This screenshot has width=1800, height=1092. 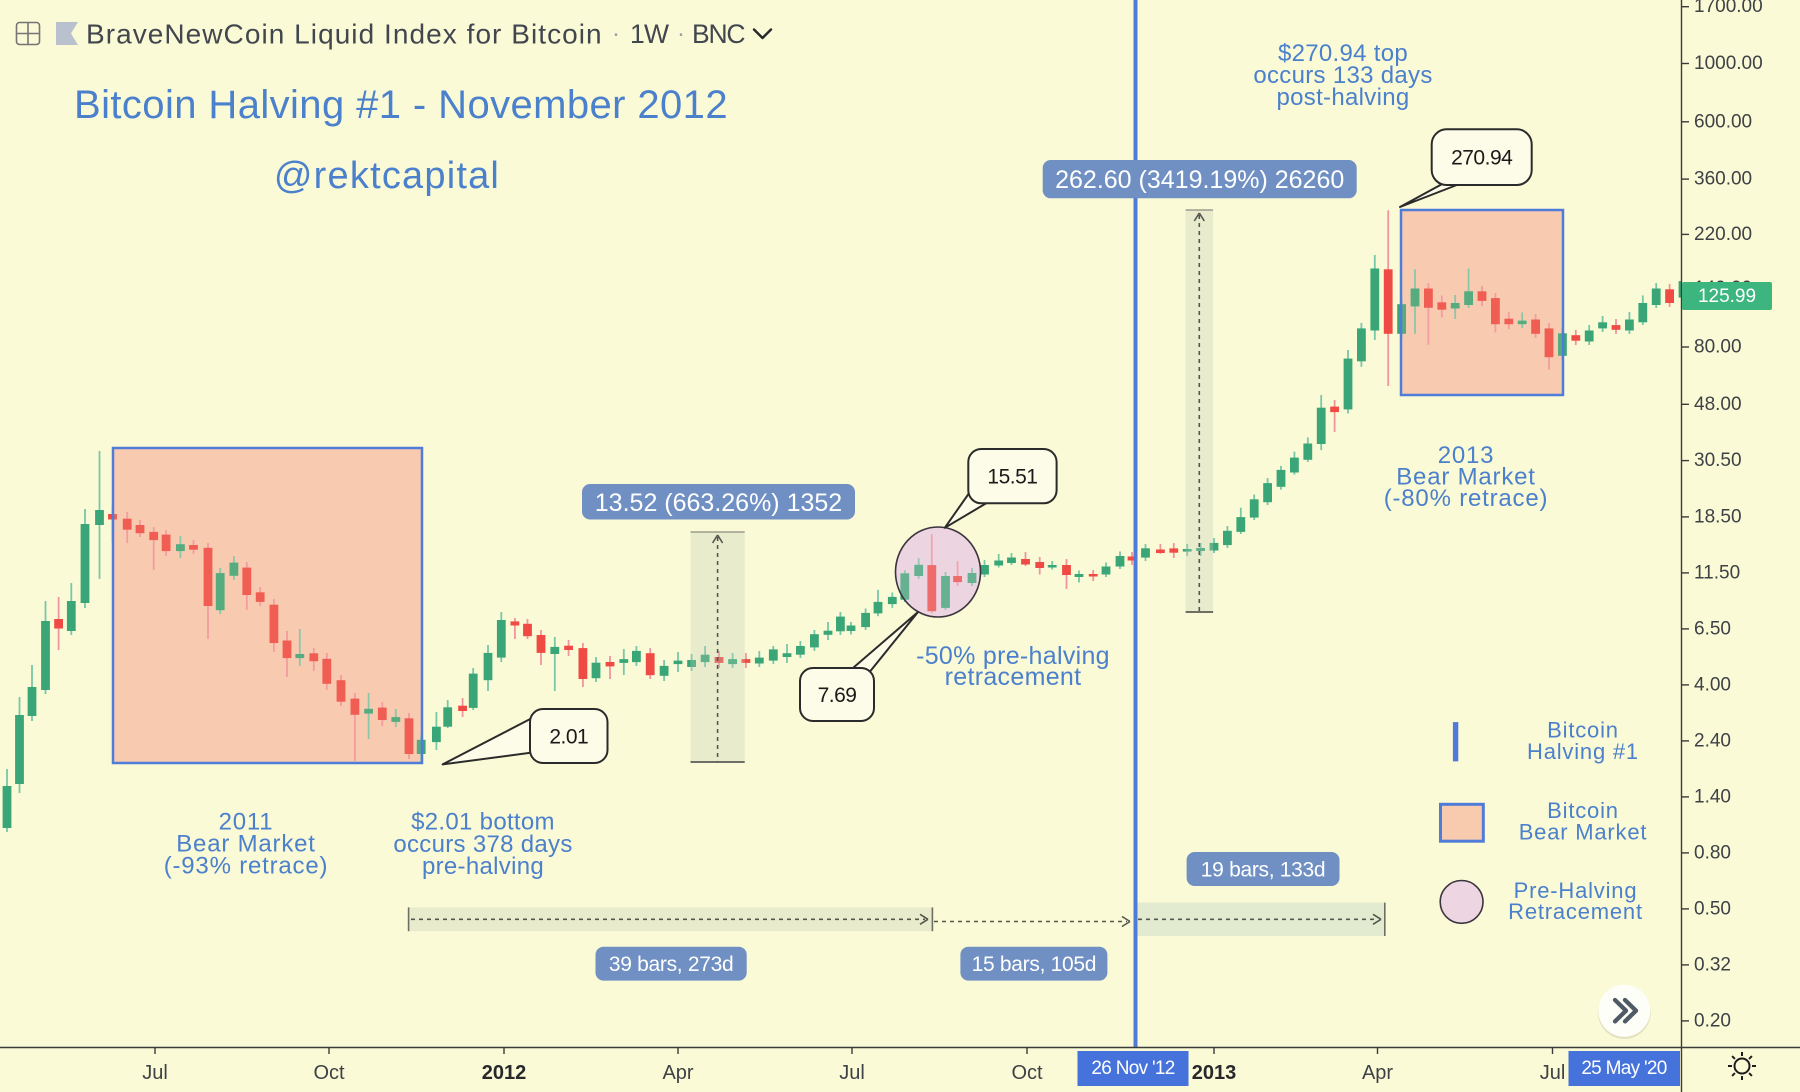 I want to click on svg-text: 48.00, so click(x=1718, y=404).